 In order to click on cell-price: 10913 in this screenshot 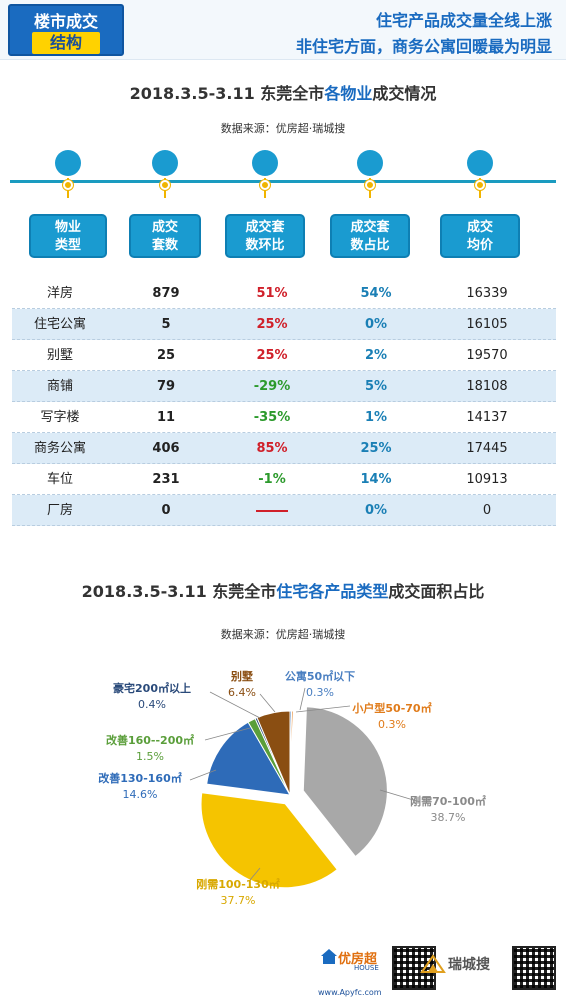, I will do `click(487, 479)`.